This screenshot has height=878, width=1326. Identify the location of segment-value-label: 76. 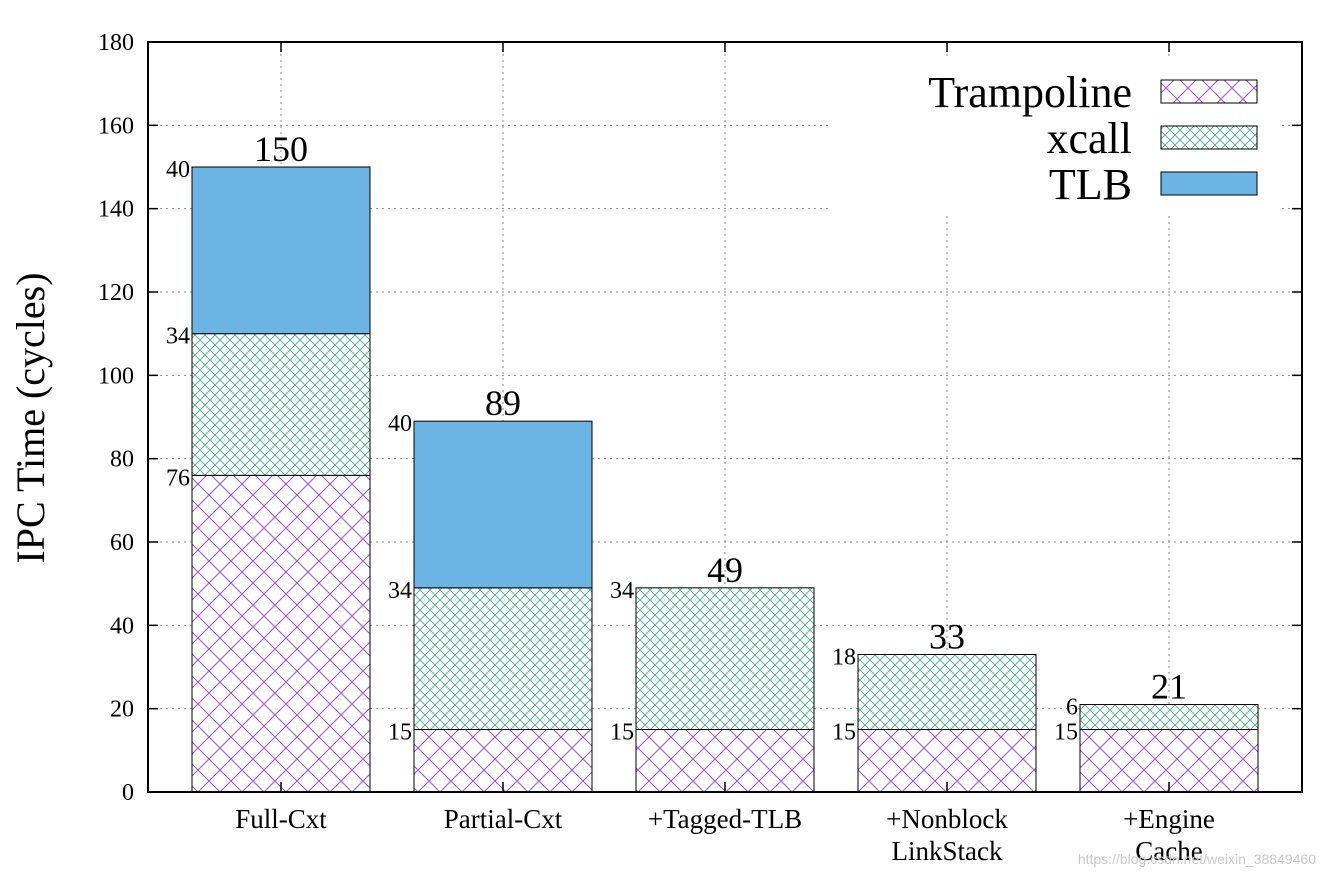
(178, 478).